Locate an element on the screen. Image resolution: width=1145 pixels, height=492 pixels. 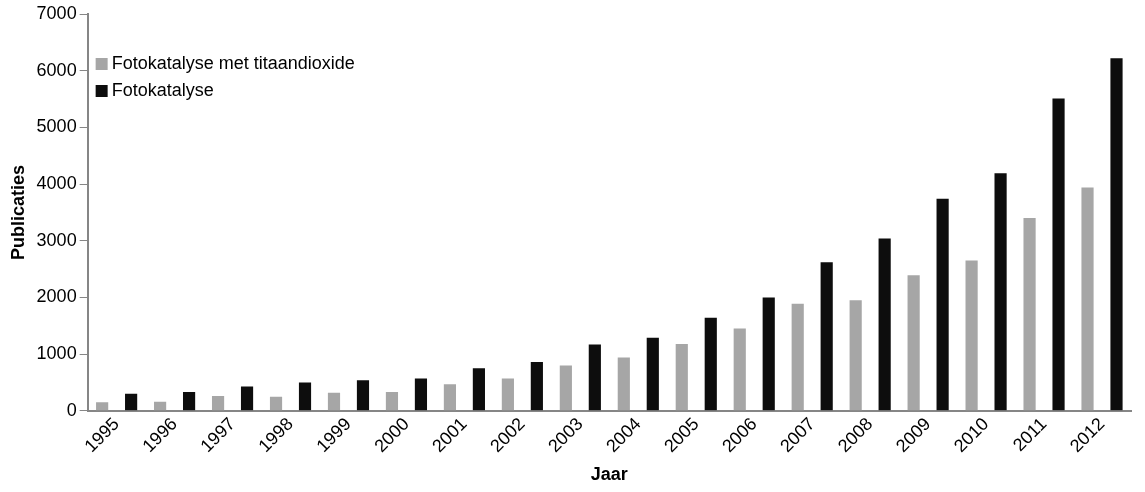
y-tick-label: 6000 is located at coordinates (56, 69).